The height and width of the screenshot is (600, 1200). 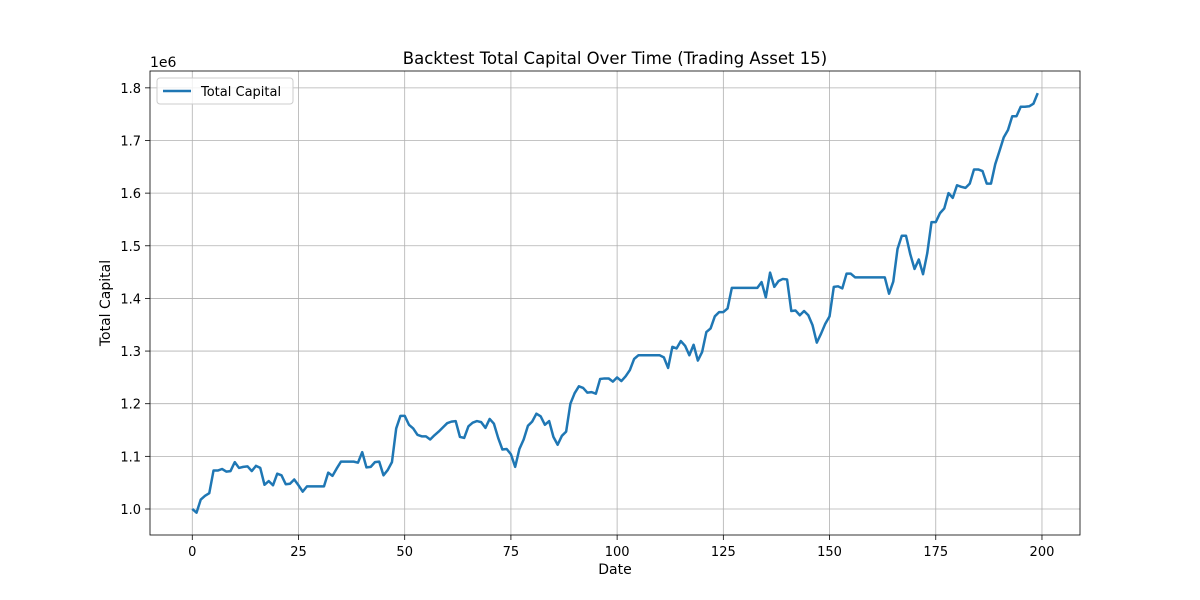 What do you see at coordinates (829, 552) in the screenshot?
I see `x-tick-label: 150` at bounding box center [829, 552].